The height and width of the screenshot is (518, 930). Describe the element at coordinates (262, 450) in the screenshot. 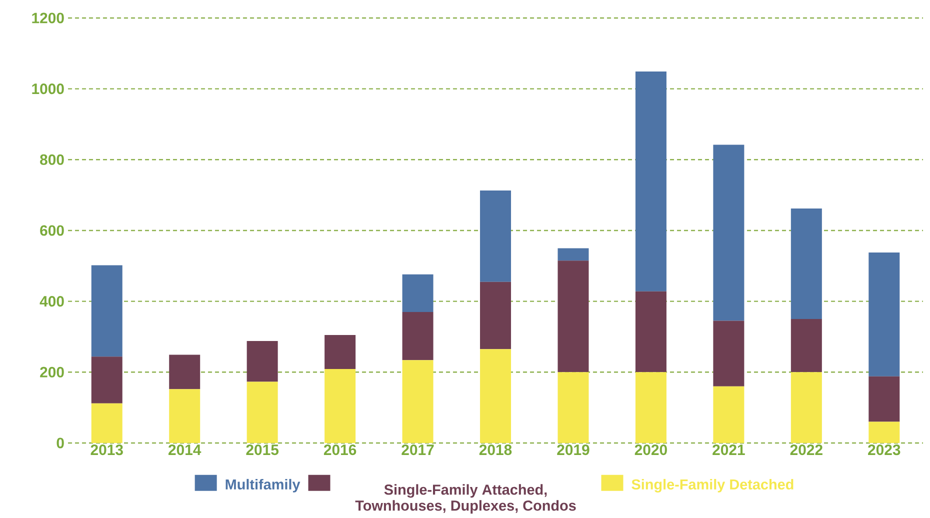

I see `x-tick-label: 2015` at that location.